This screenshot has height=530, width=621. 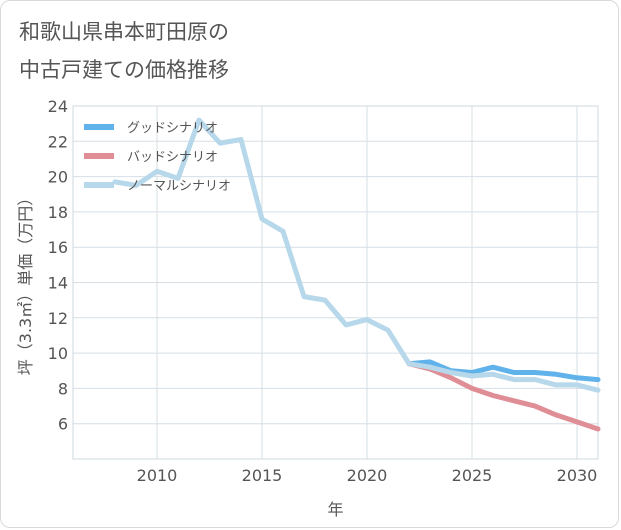 I want to click on y-tick-label: 22, so click(x=58, y=141).